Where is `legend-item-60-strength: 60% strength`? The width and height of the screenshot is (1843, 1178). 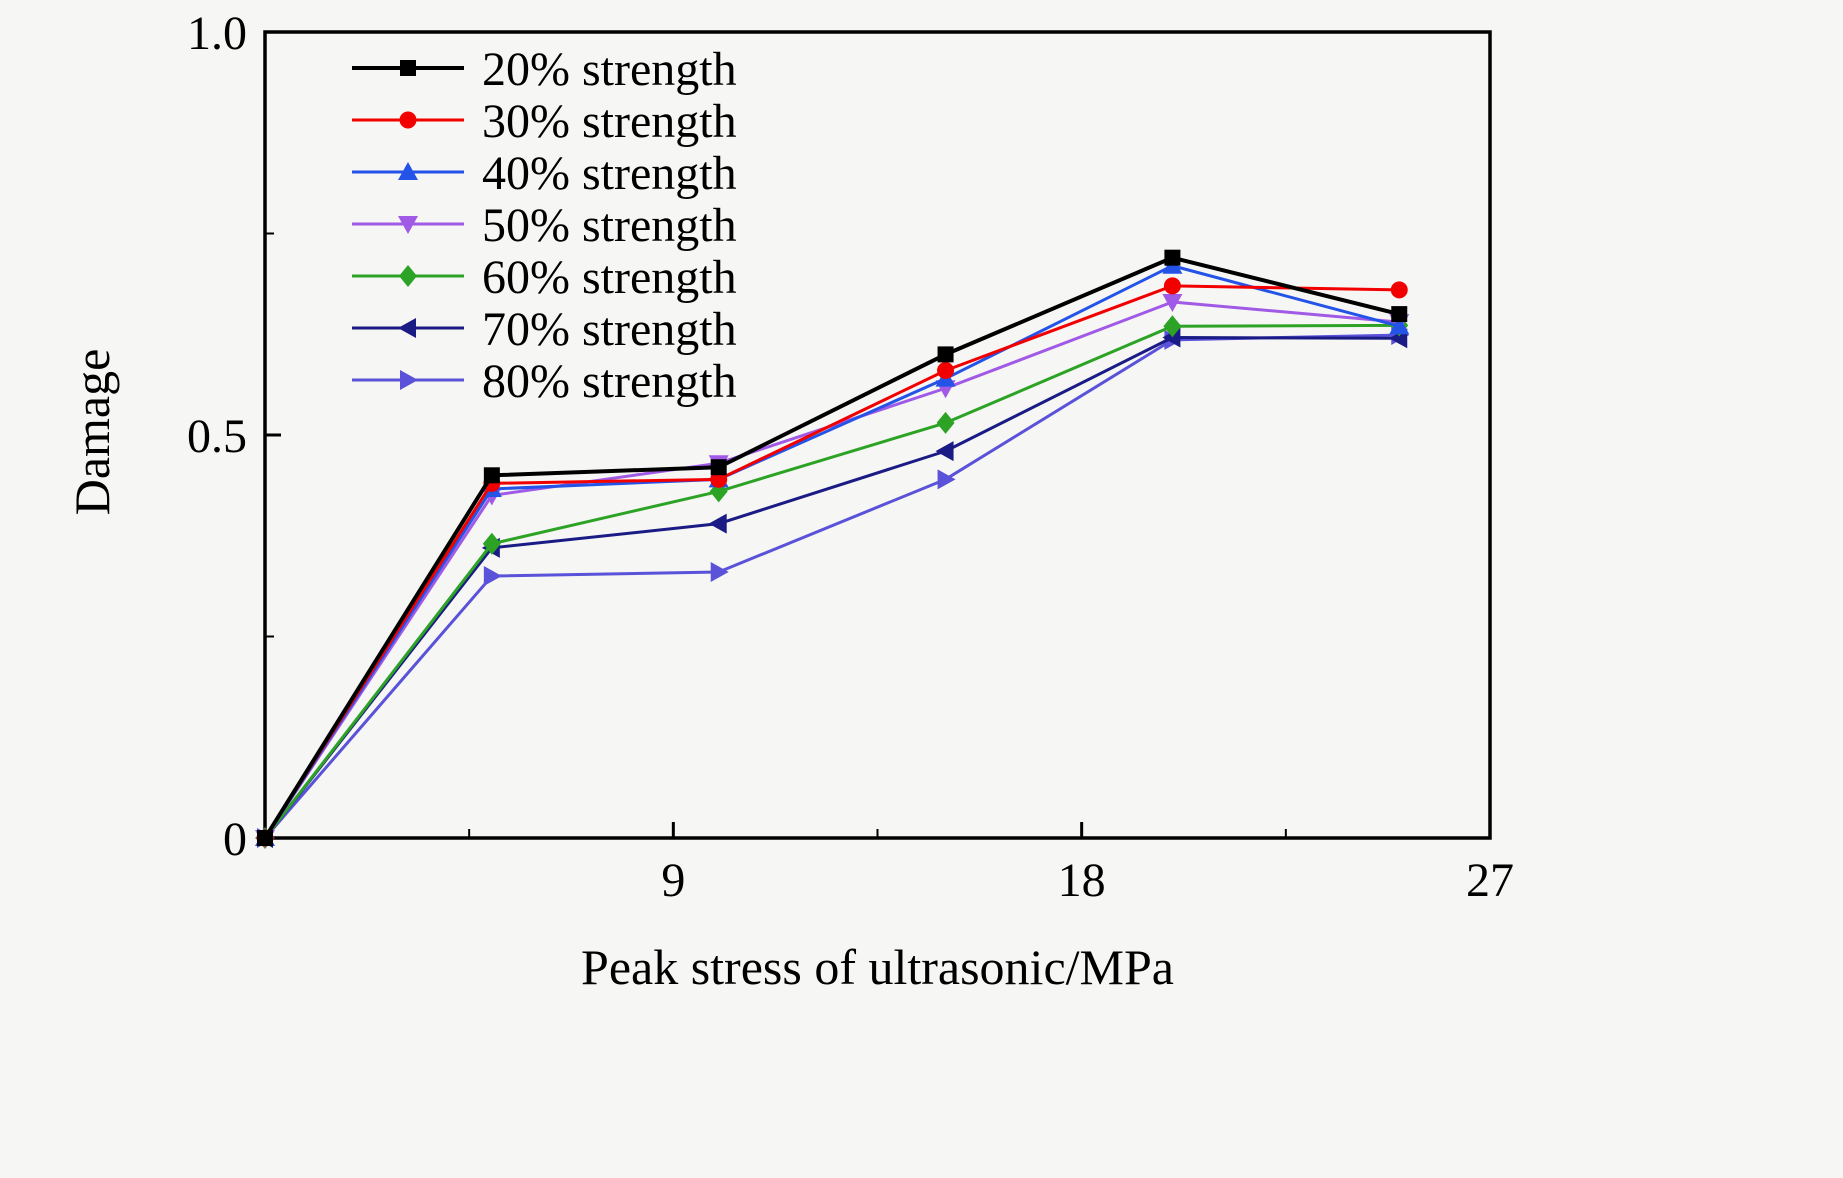
legend-item-60-strength: 60% strength is located at coordinates (544, 277).